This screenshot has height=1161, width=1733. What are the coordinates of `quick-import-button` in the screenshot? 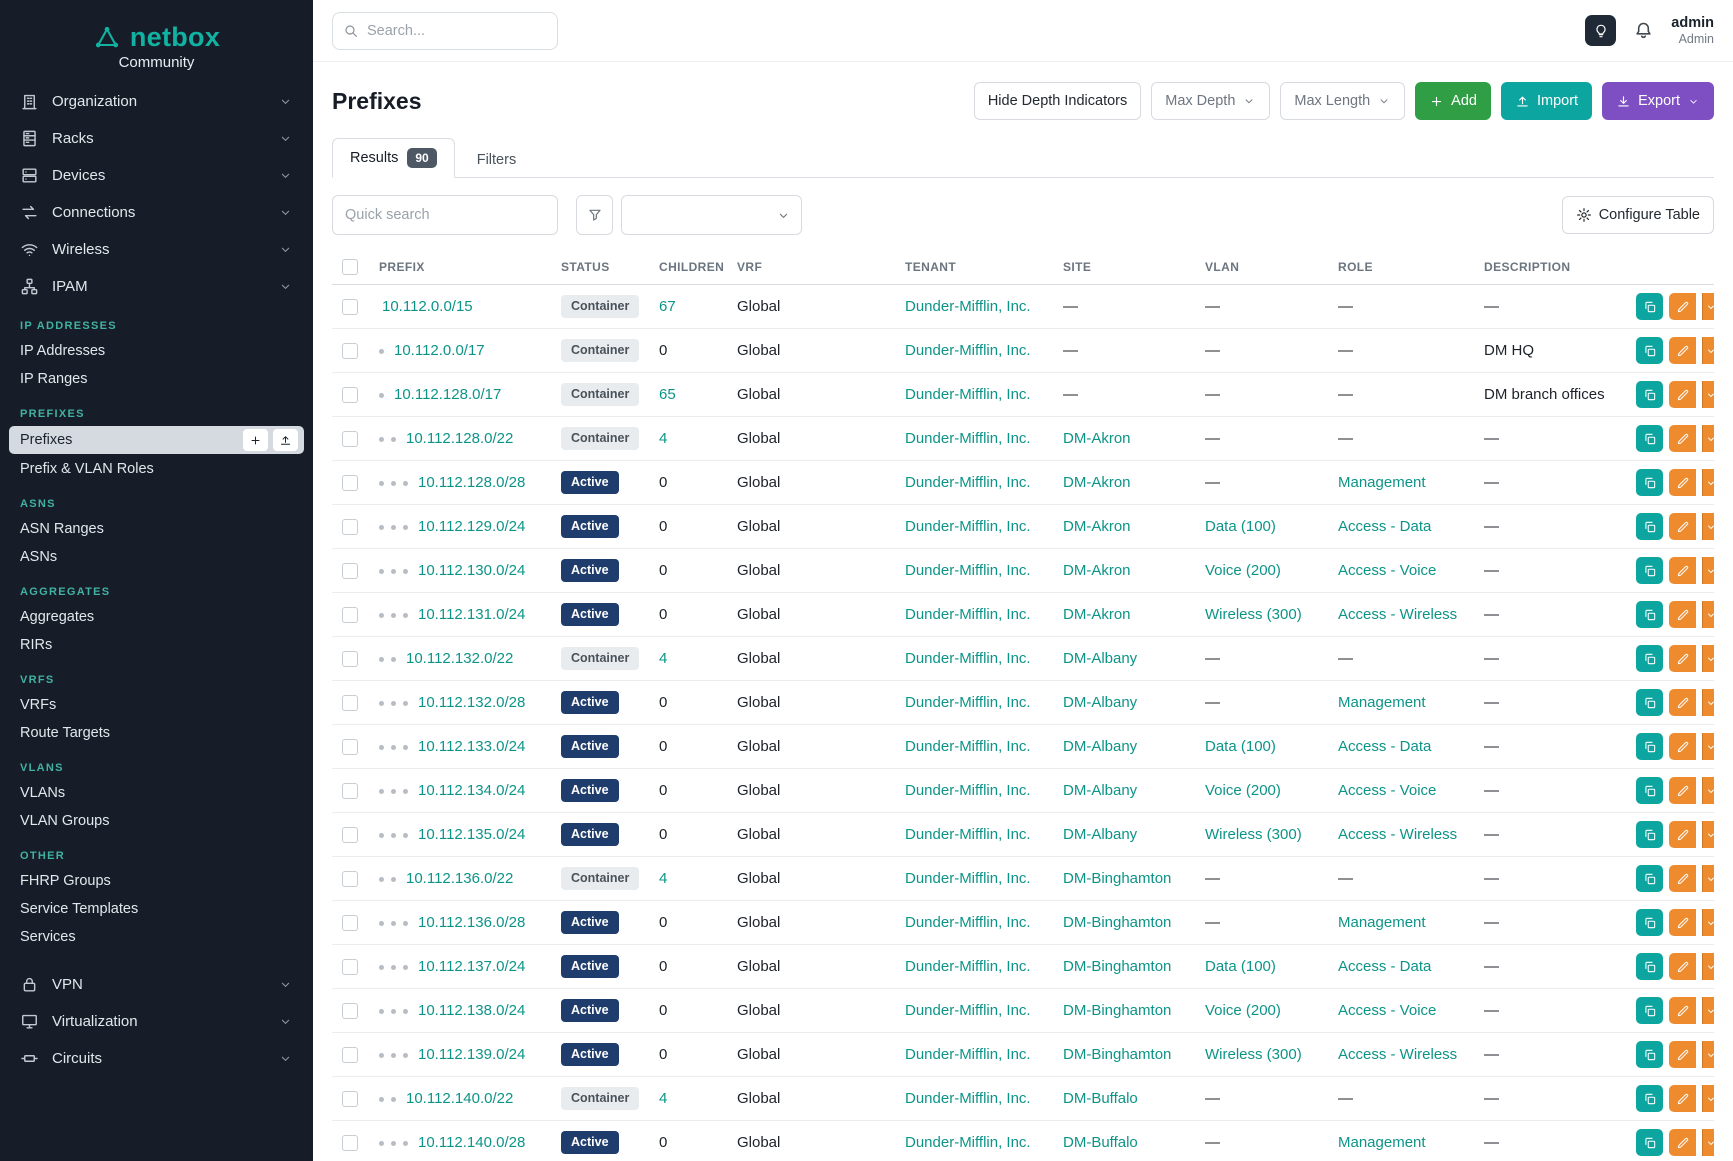 It's located at (285, 440).